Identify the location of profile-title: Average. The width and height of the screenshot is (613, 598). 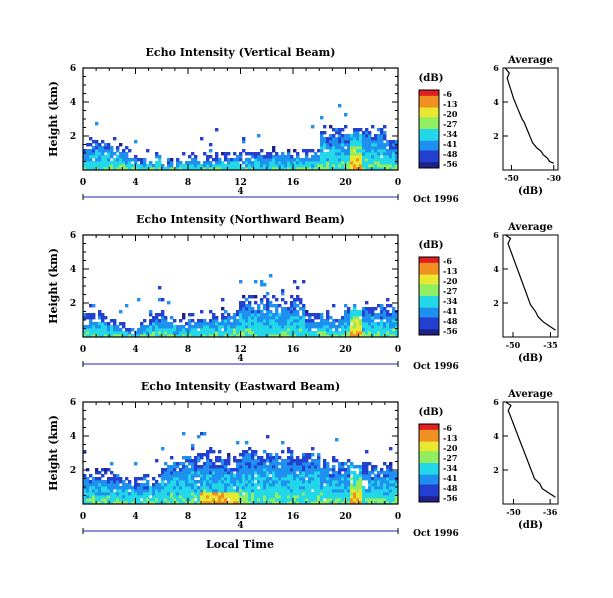
(530, 227).